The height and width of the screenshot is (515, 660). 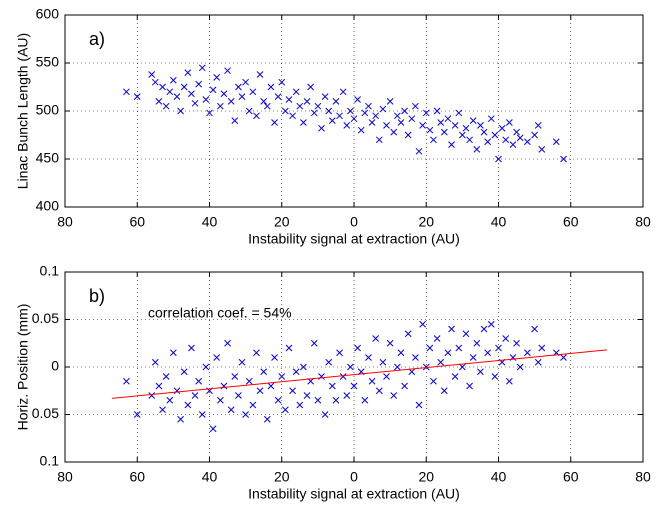 What do you see at coordinates (23, 111) in the screenshot?
I see `y-axis-label: Linac Bunch Length (AU)` at bounding box center [23, 111].